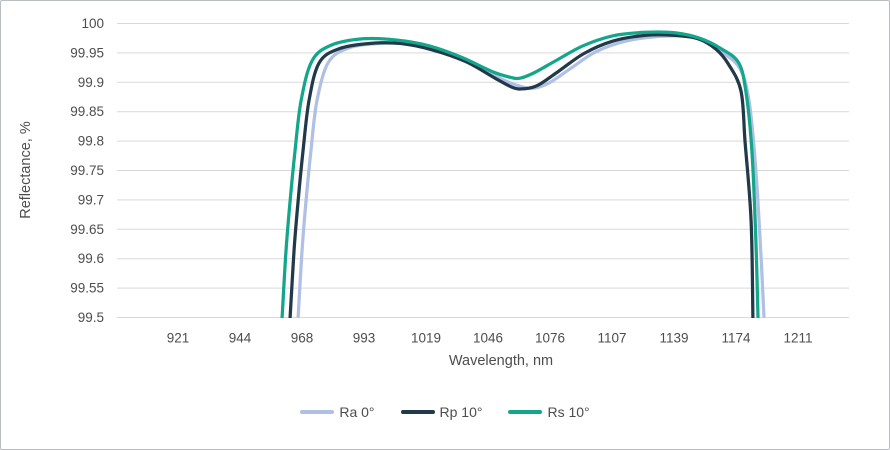 The width and height of the screenshot is (890, 450). I want to click on y-tick-label: 99.7, so click(91, 199).